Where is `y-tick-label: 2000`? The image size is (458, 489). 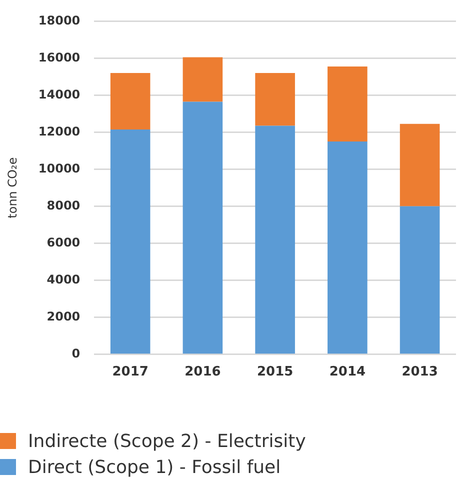 y-tick-label: 2000 is located at coordinates (63, 317).